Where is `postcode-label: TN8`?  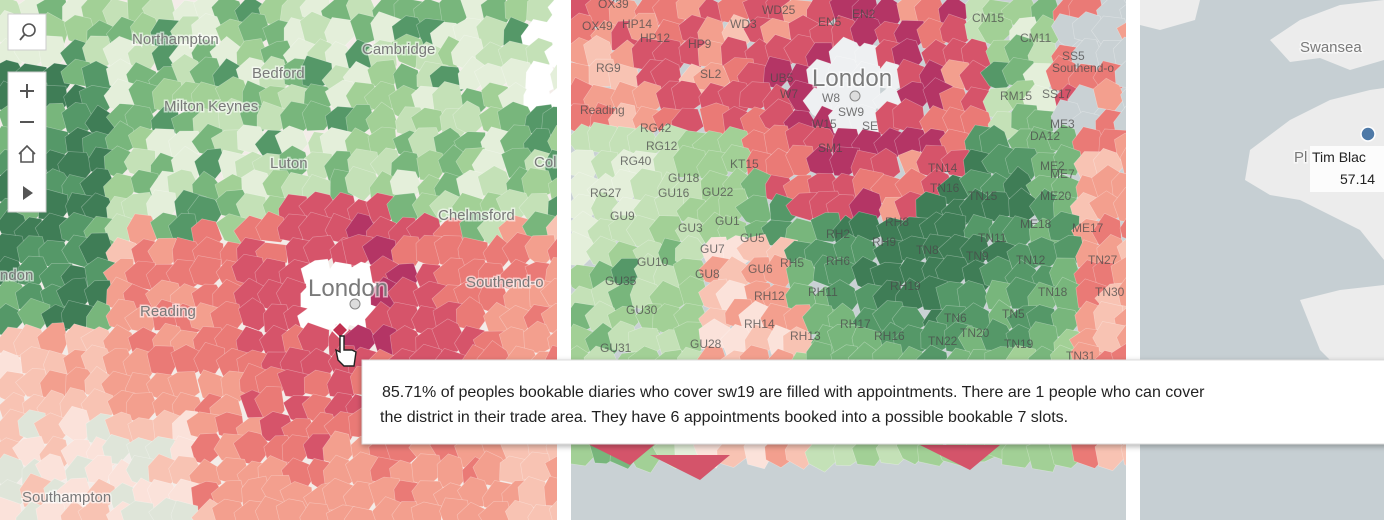 postcode-label: TN8 is located at coordinates (927, 250).